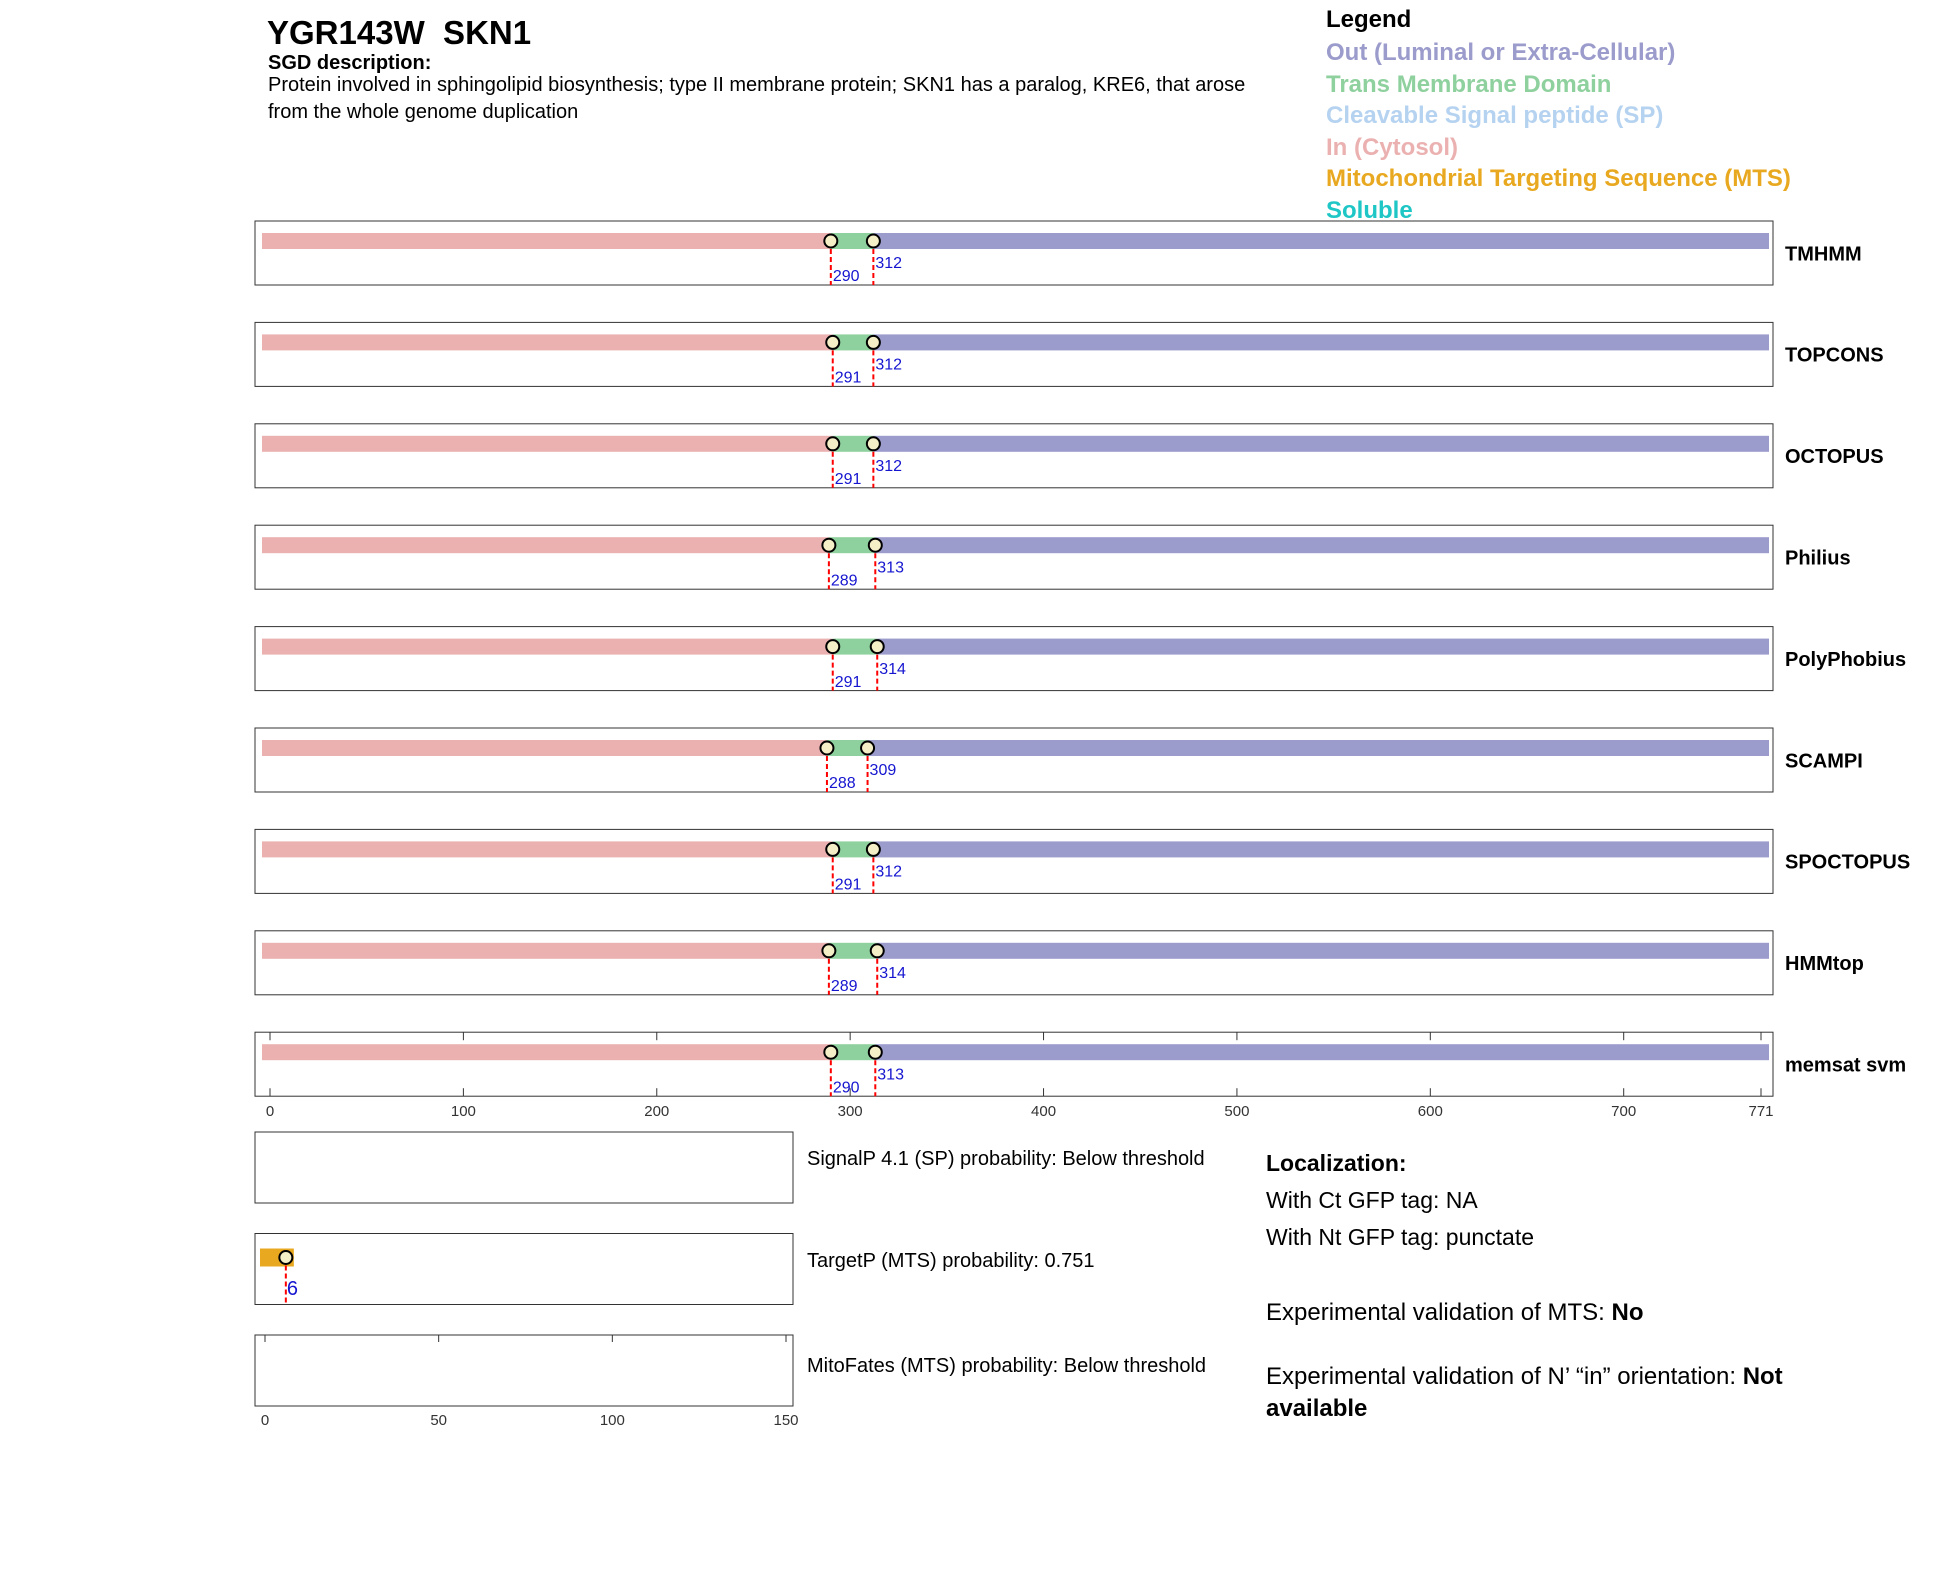  What do you see at coordinates (1834, 457) in the screenshot?
I see `method-name: OCTOPUS` at bounding box center [1834, 457].